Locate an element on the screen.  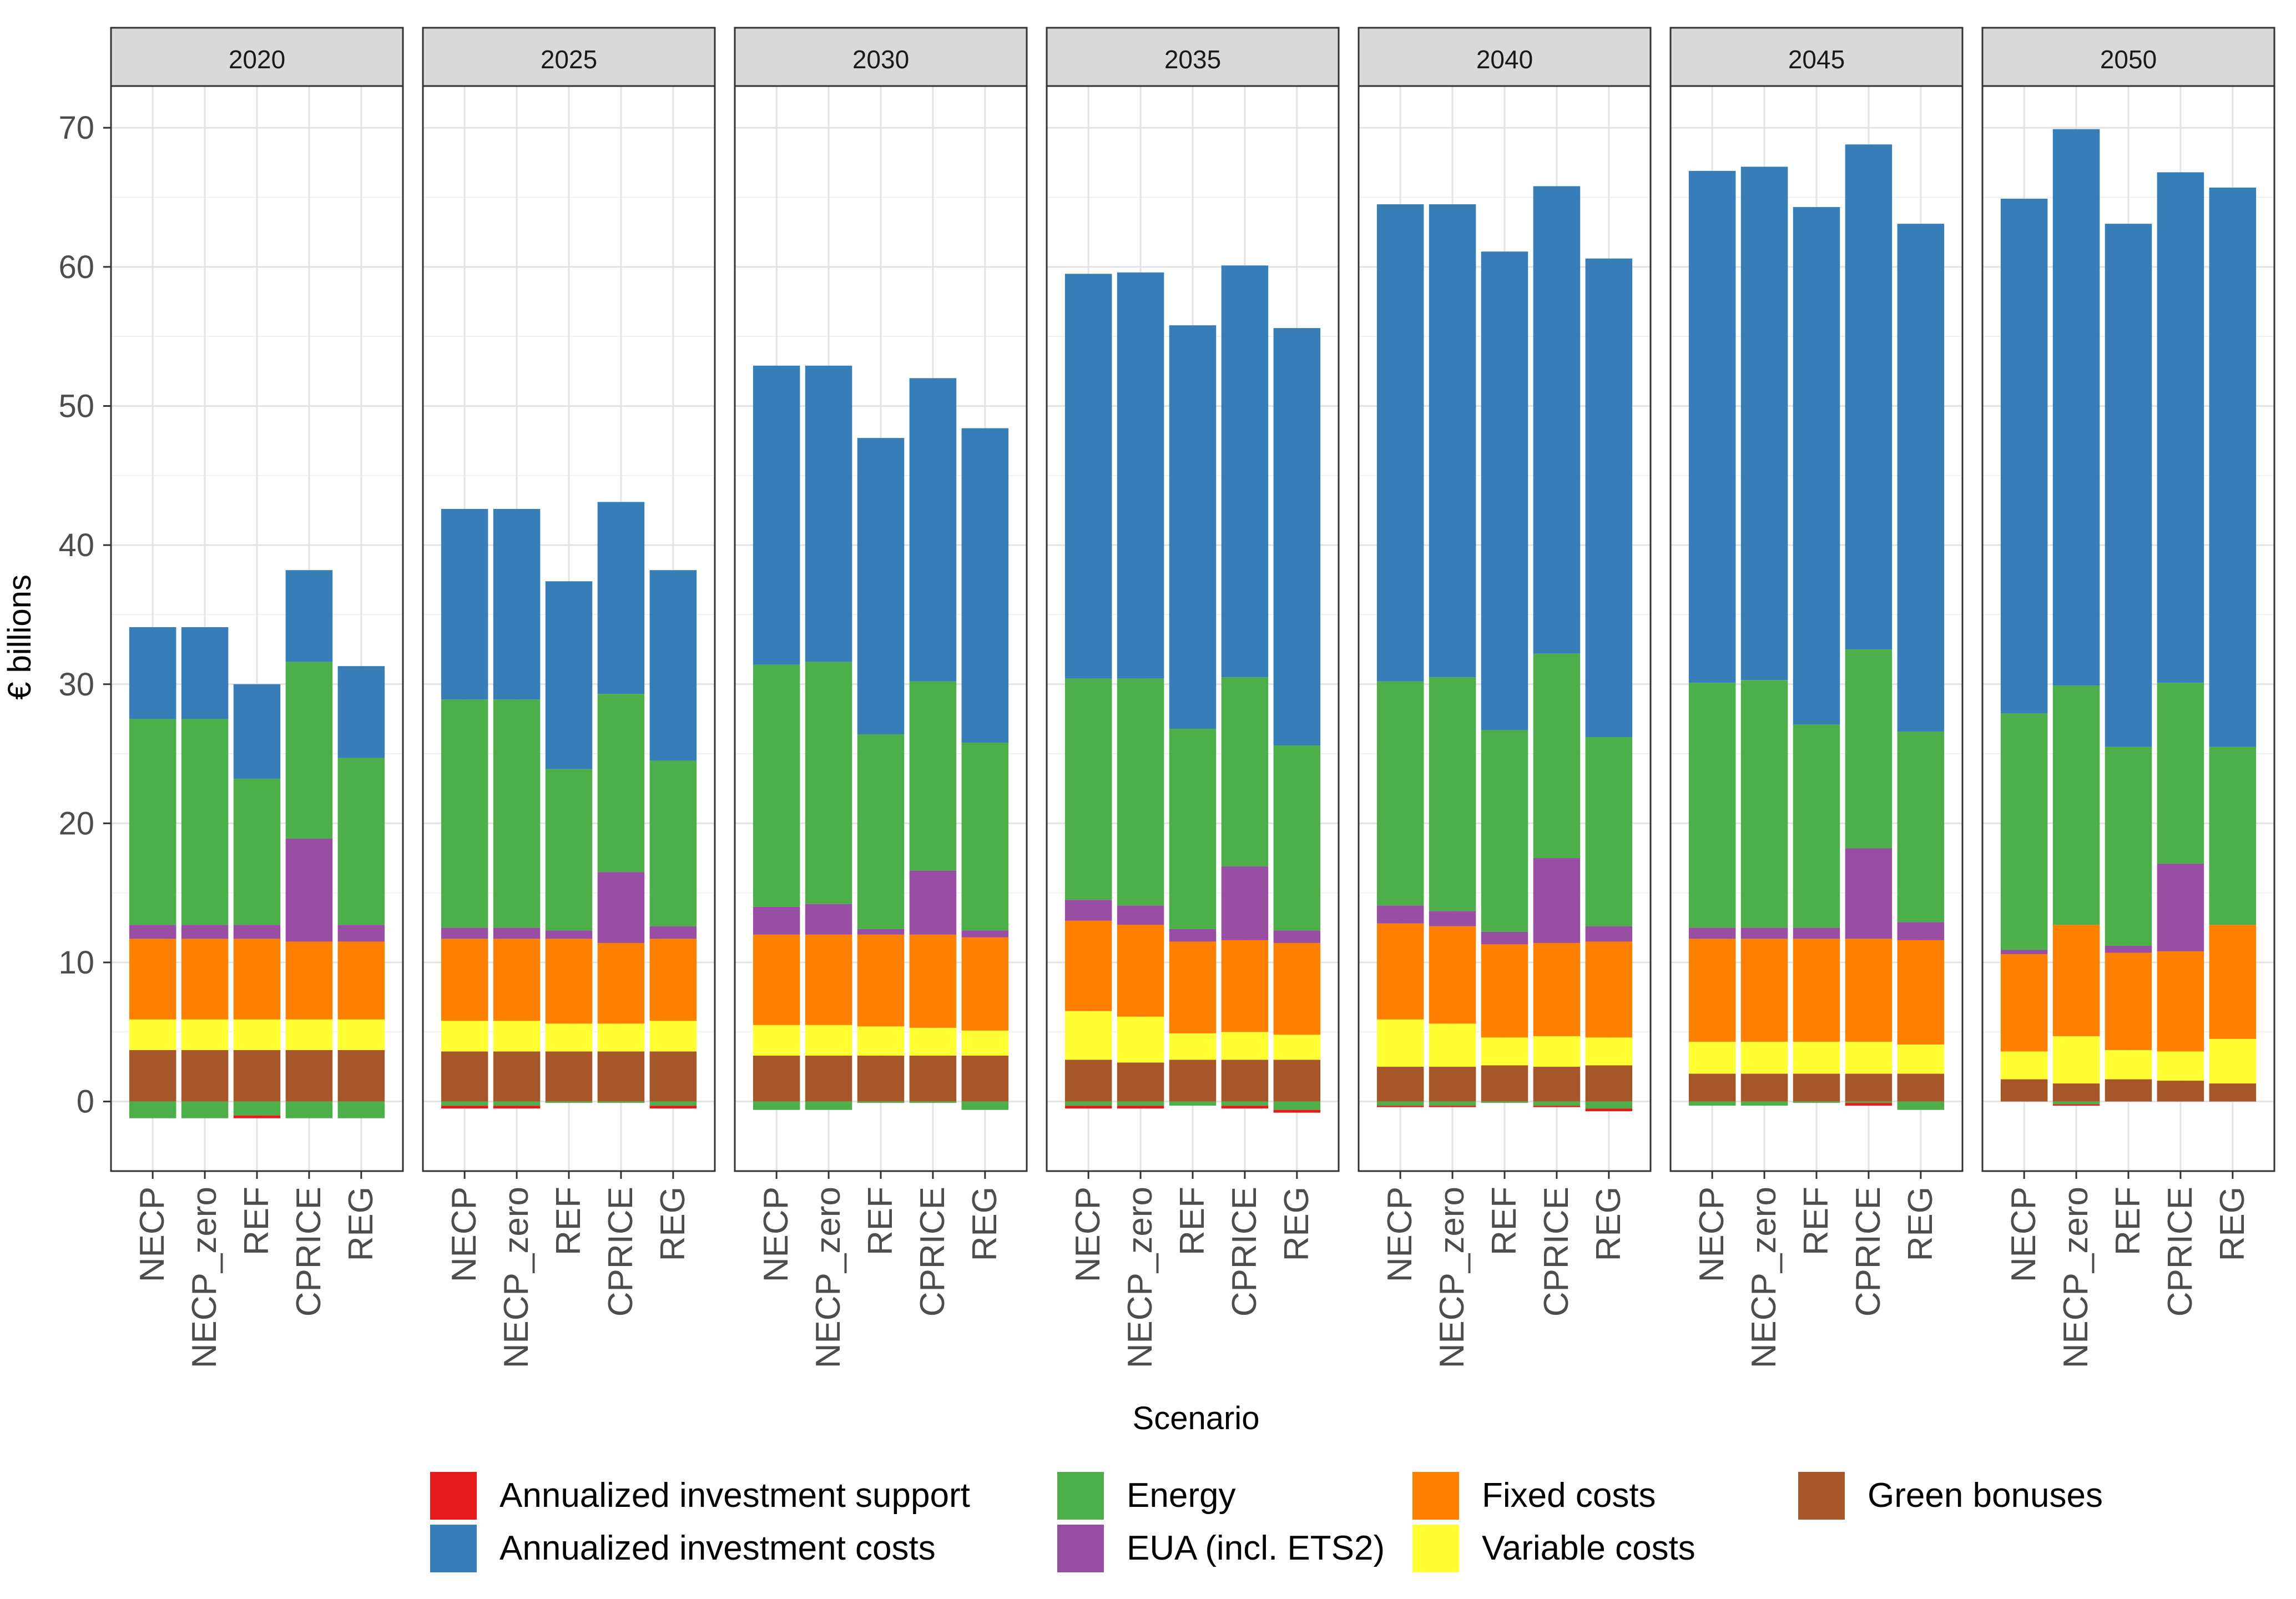
bar-energy-necp-2035 is located at coordinates (1088, 789).